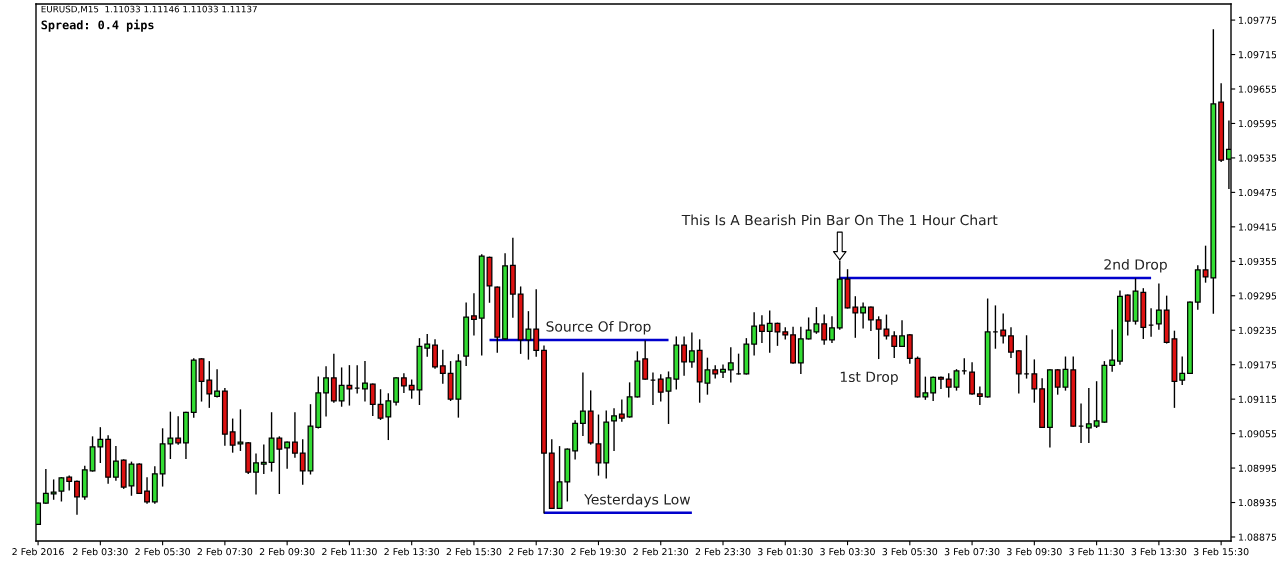 This screenshot has width=1276, height=561. I want to click on x-tick-label: 2 Feb 2016, so click(38, 551).